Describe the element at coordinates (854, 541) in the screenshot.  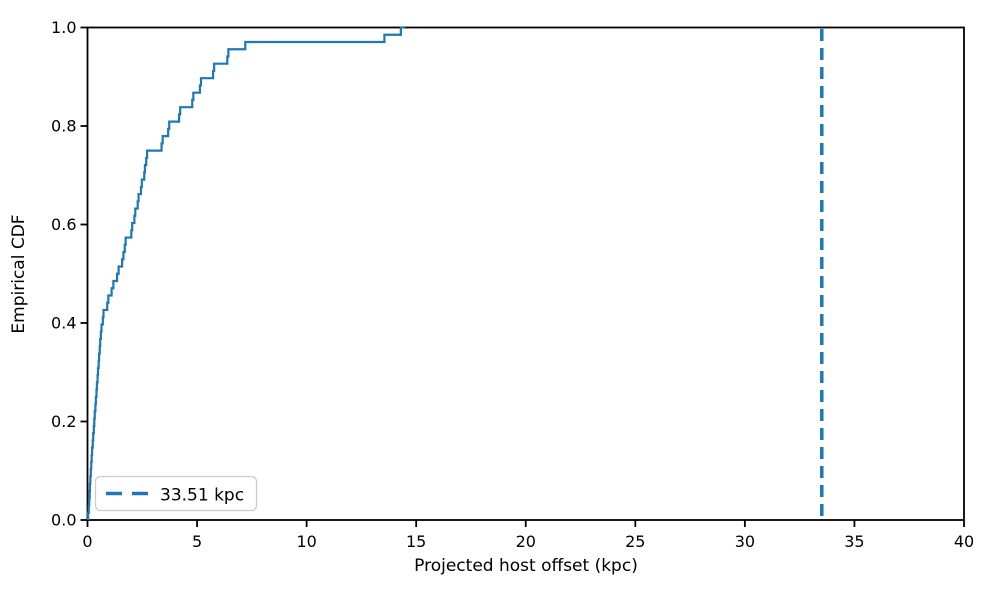
I see `x-tick-label: 35` at that location.